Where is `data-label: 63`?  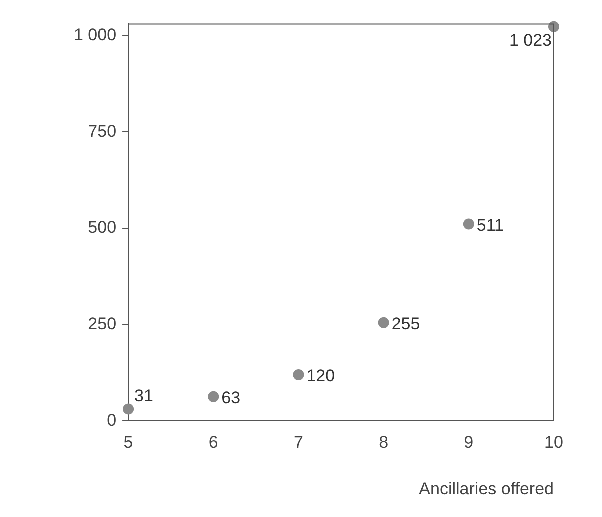 data-label: 63 is located at coordinates (231, 398).